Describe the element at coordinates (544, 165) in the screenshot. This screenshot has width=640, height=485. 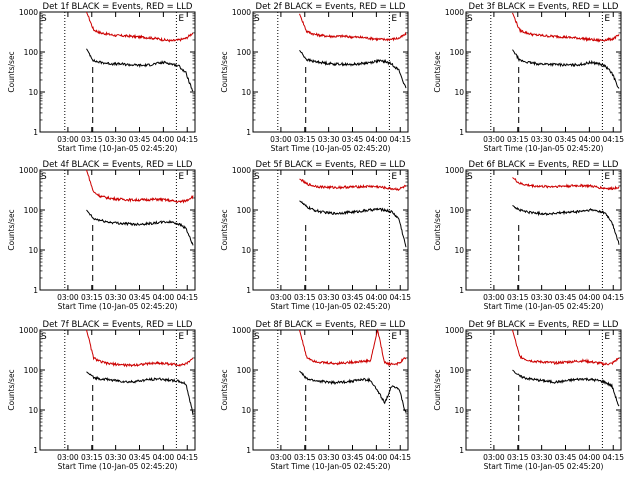
I see `chart-title: Det 6f BLACK = Events, RED = LLD` at that location.